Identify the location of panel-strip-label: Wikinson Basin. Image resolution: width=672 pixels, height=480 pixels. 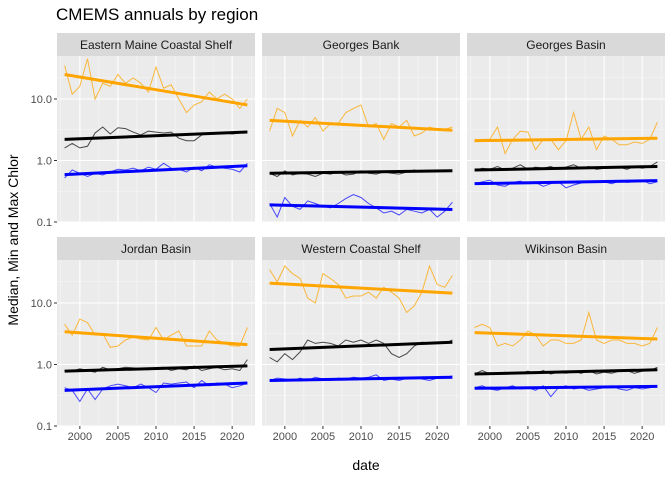
(566, 249).